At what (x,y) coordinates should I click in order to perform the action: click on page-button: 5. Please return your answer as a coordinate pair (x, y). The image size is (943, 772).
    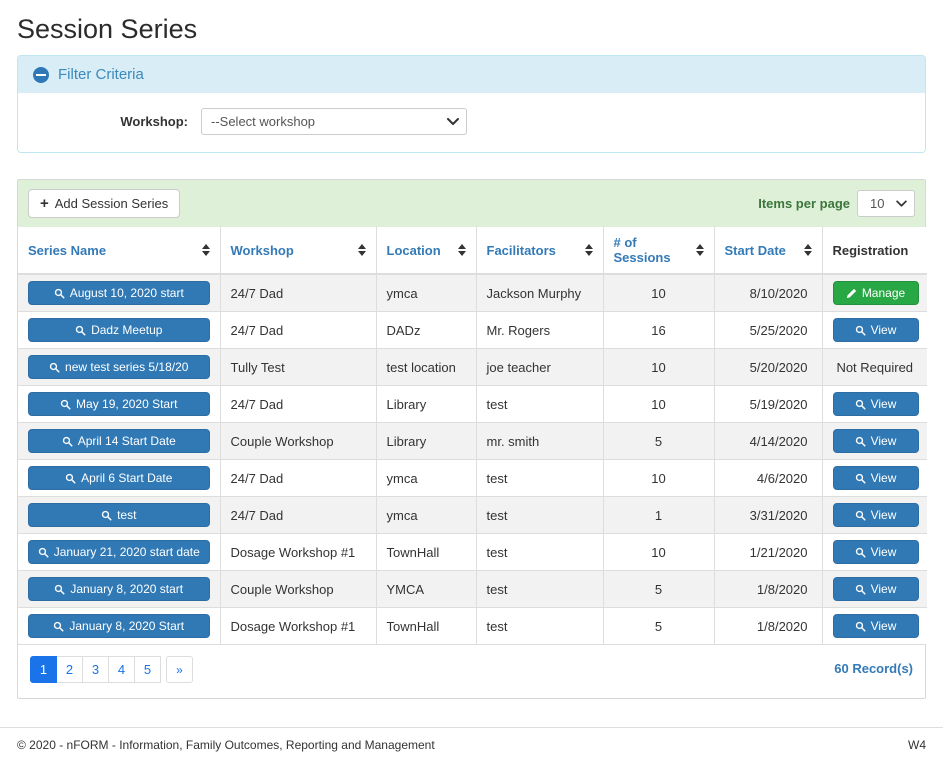
    Looking at the image, I should click on (147, 669).